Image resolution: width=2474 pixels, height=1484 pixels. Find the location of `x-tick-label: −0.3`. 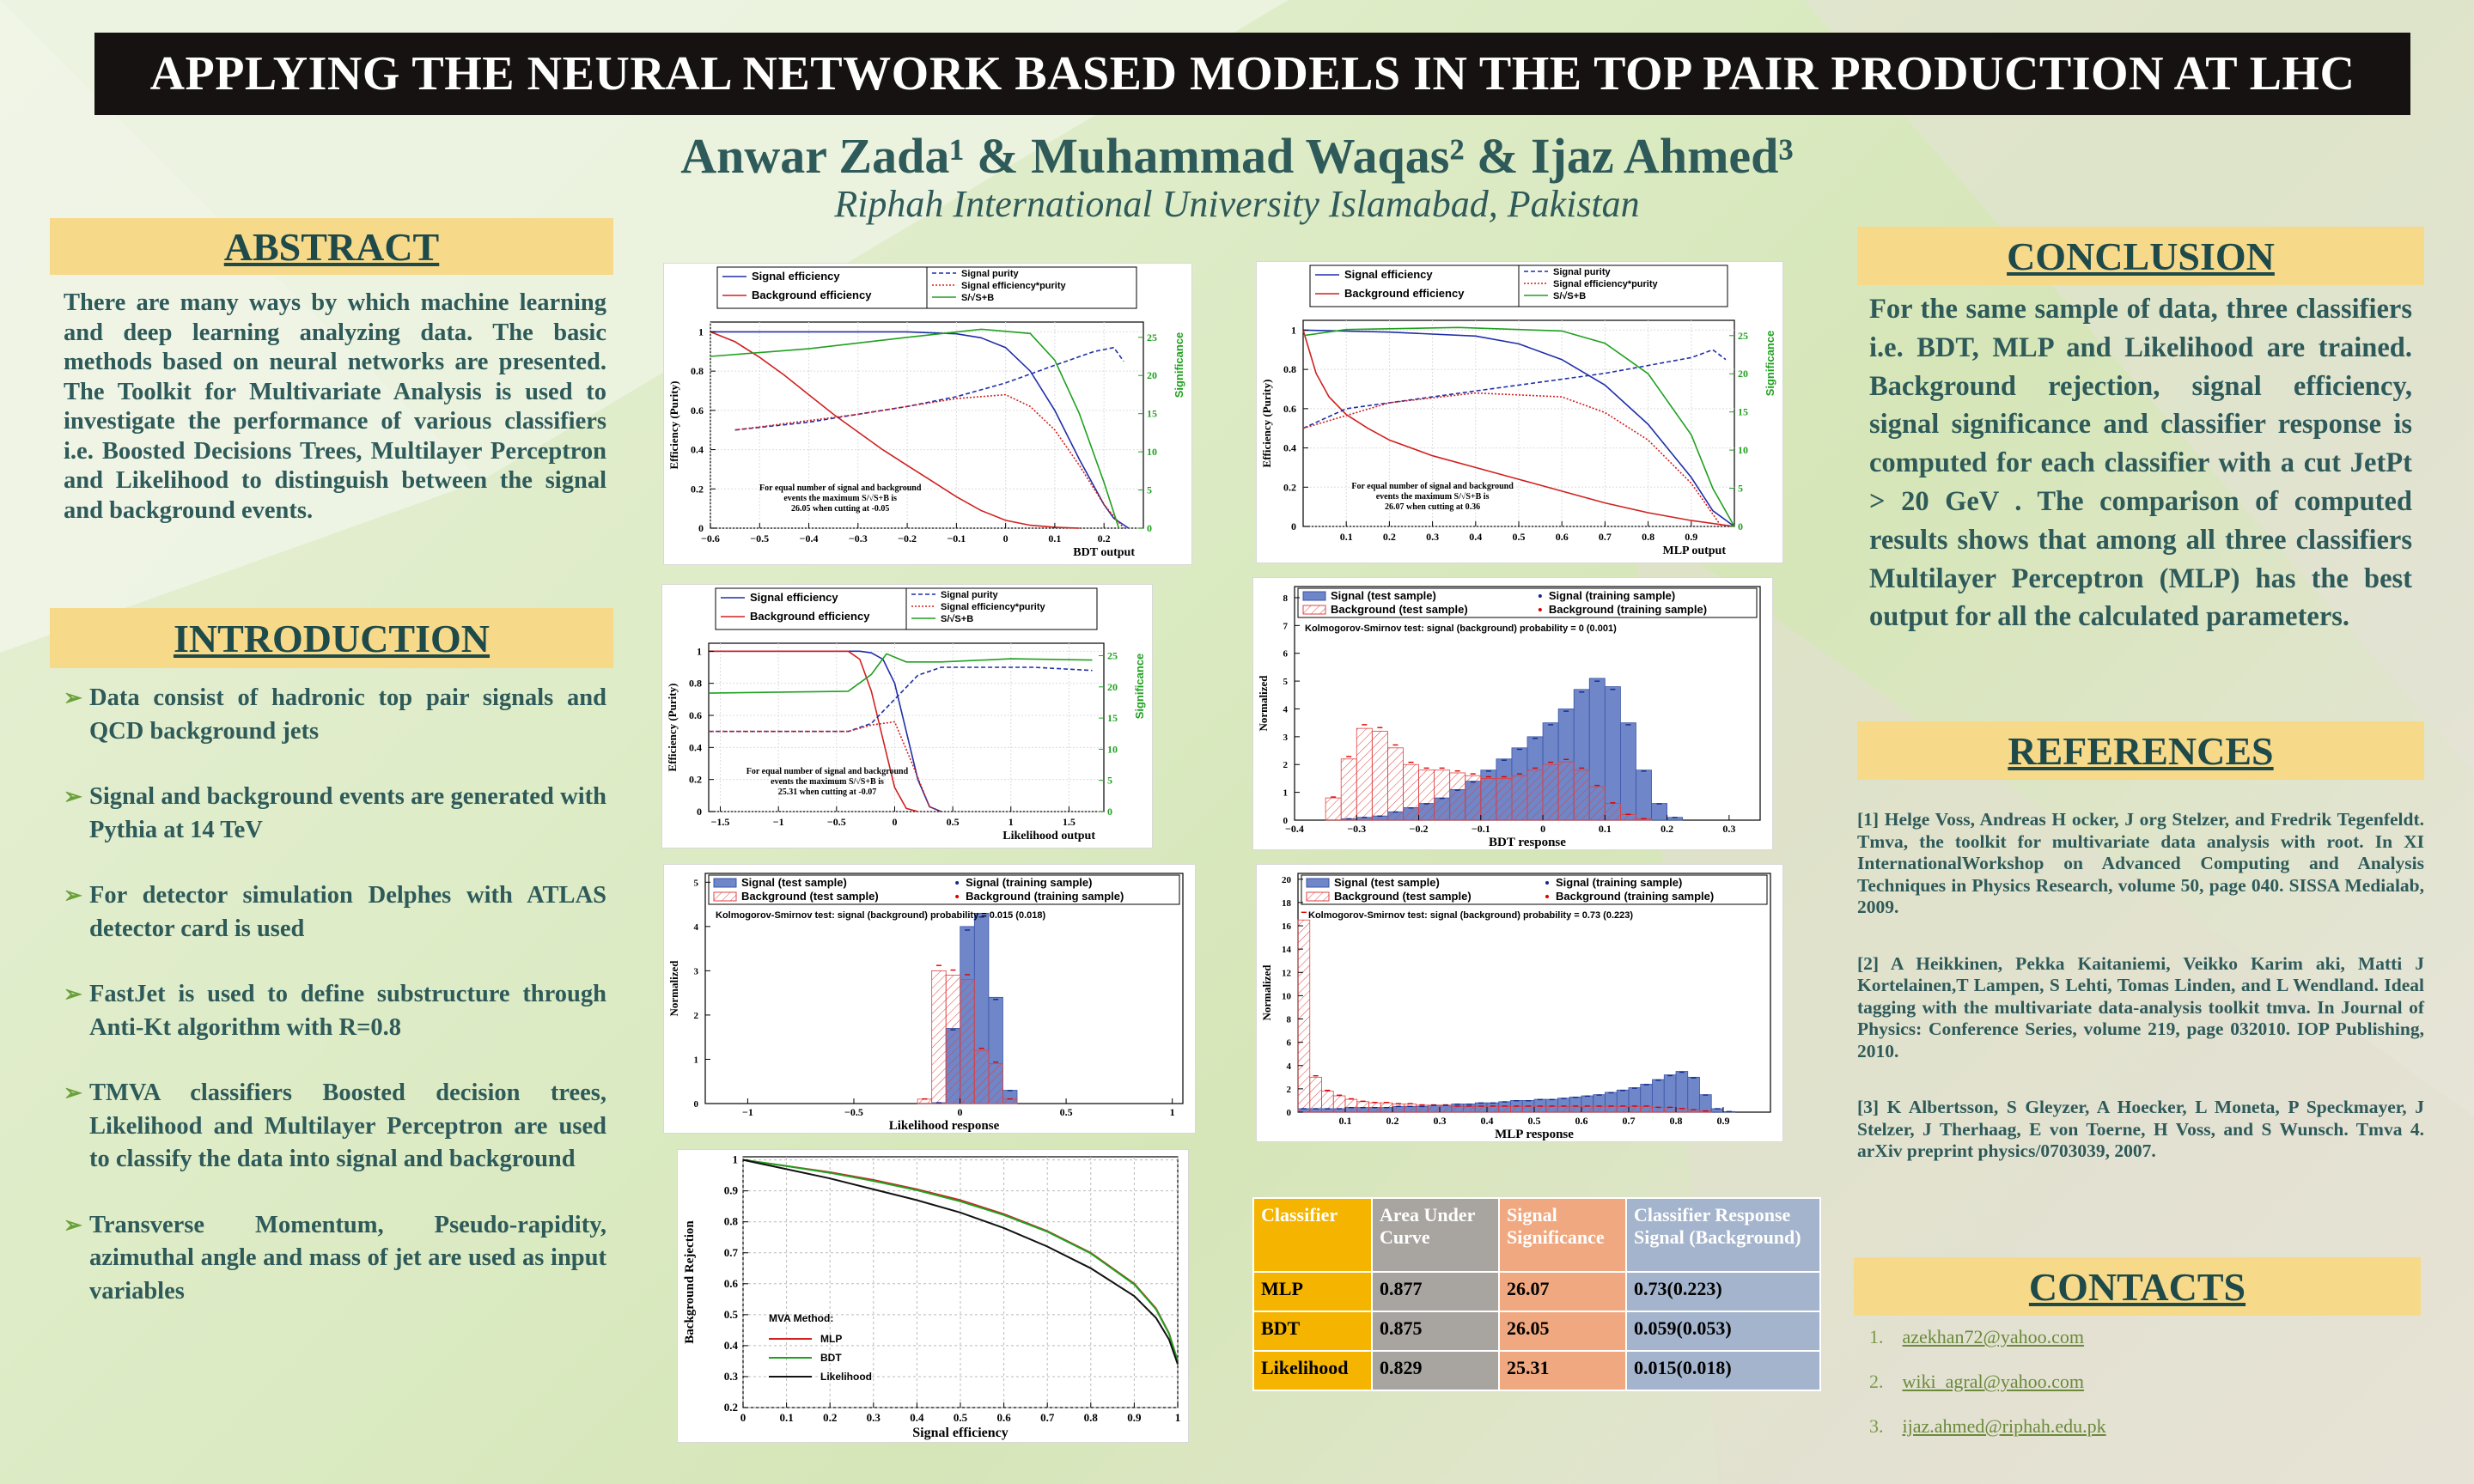

x-tick-label: −0.3 is located at coordinates (1356, 829).